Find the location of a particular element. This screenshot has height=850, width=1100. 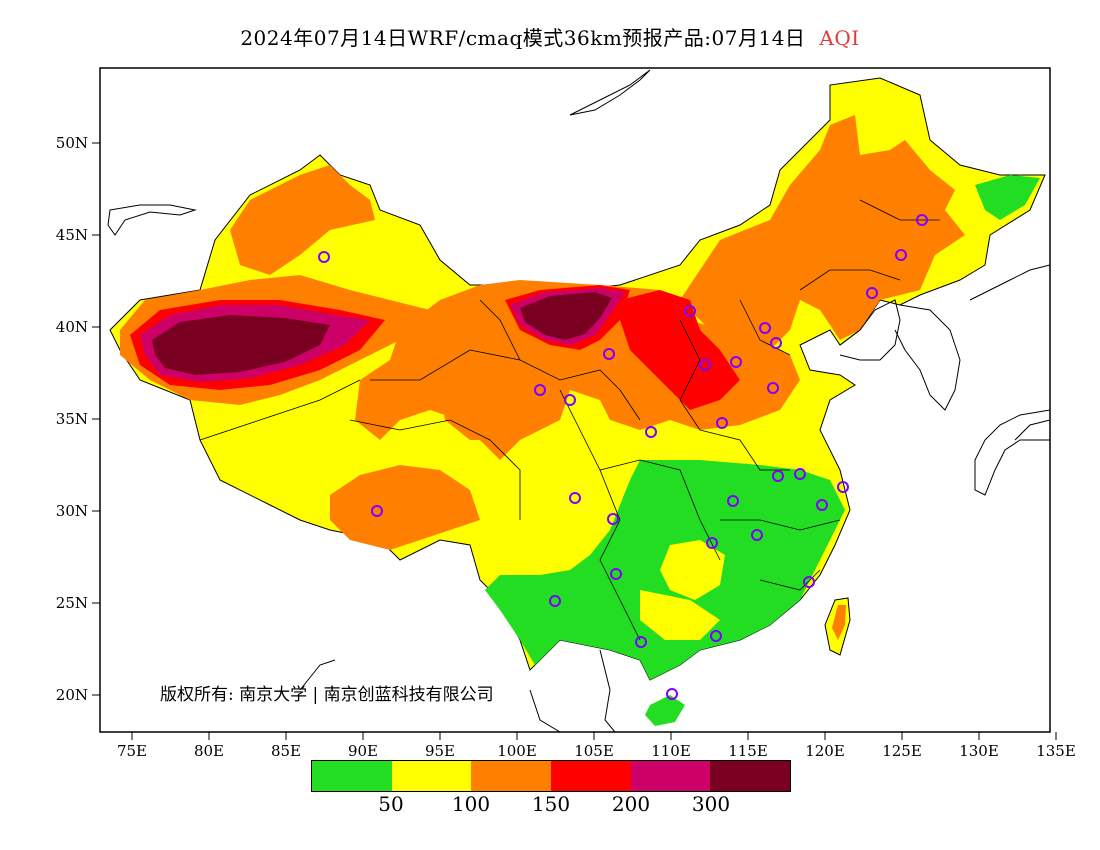

y-tick-label: 25N is located at coordinates (72, 603).